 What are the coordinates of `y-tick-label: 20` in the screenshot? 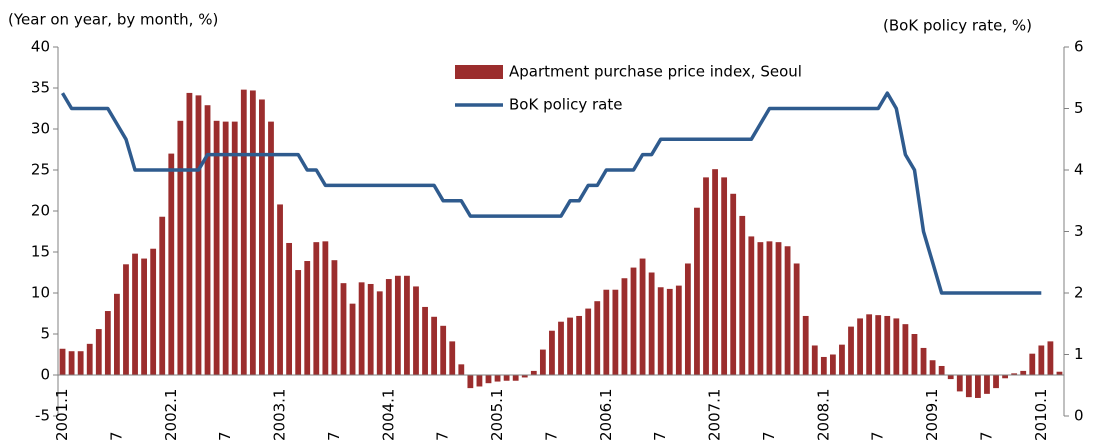 It's located at (40, 211).